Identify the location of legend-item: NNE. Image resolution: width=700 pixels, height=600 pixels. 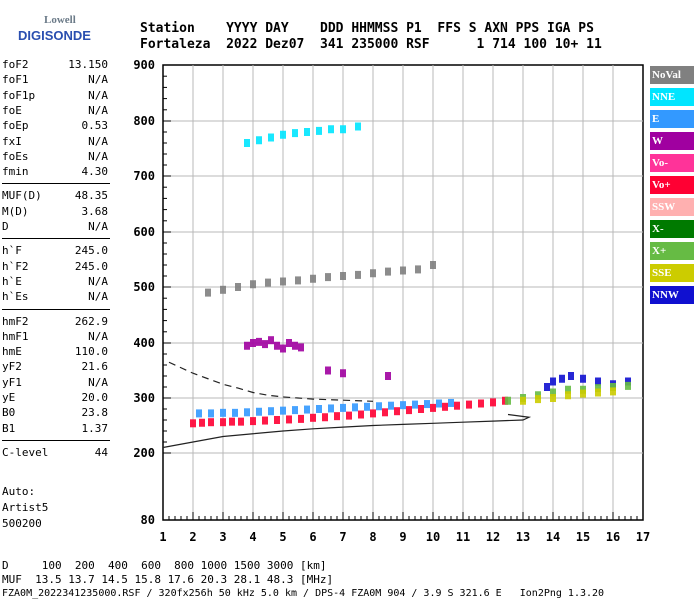
(672, 97).